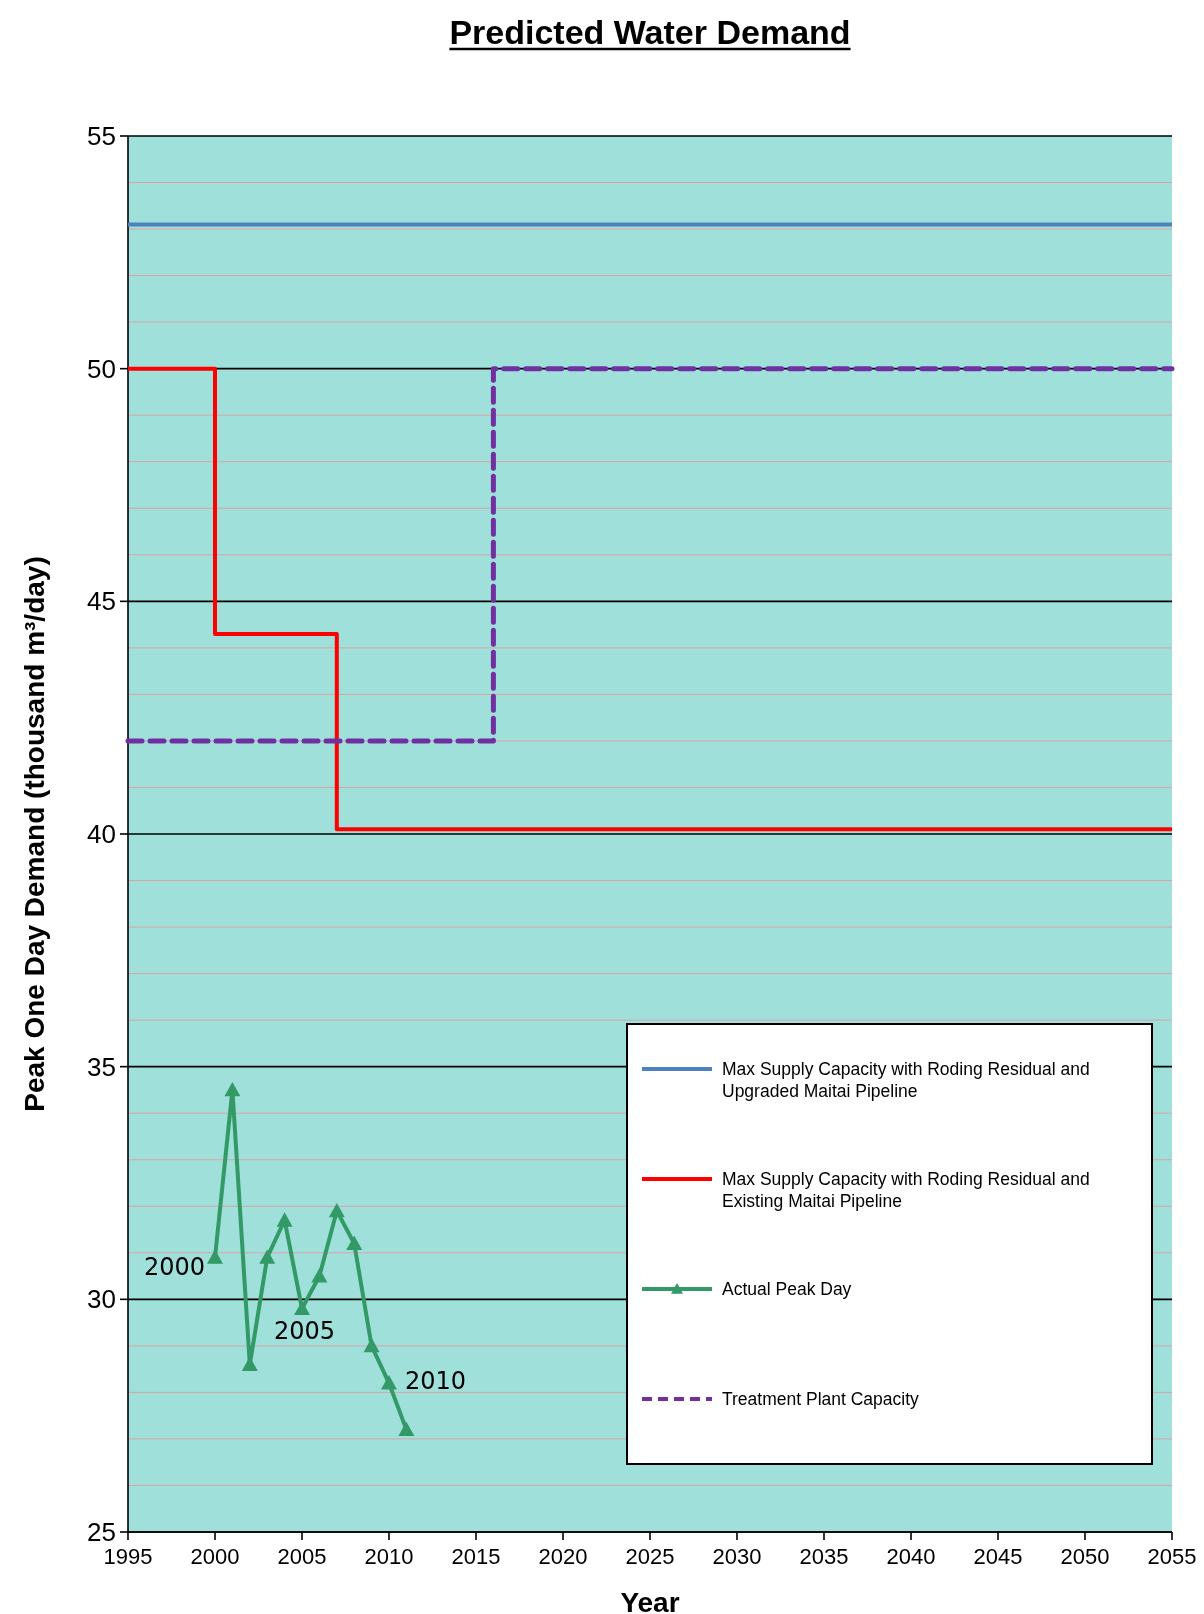 The image size is (1204, 1614). Describe the element at coordinates (101, 601) in the screenshot. I see `y-tick-label: 45` at that location.